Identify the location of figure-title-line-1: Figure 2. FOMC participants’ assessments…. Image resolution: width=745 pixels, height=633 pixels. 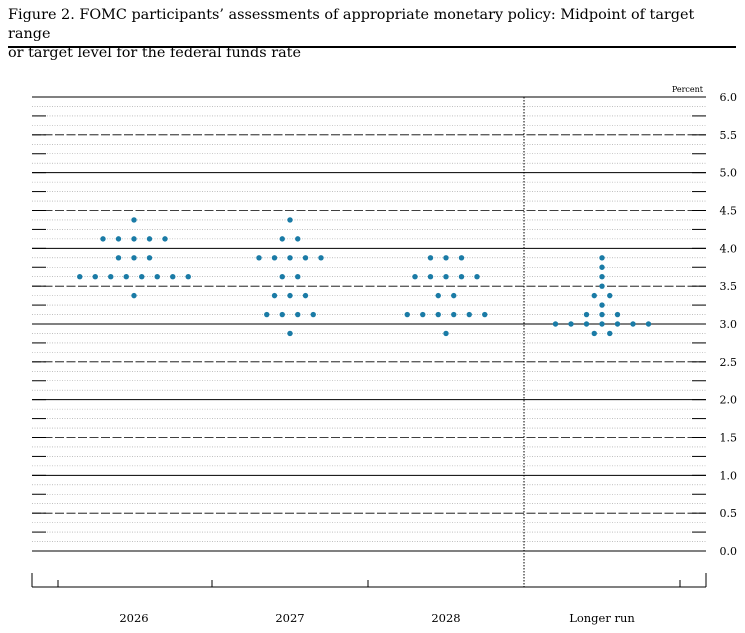
(351, 24).